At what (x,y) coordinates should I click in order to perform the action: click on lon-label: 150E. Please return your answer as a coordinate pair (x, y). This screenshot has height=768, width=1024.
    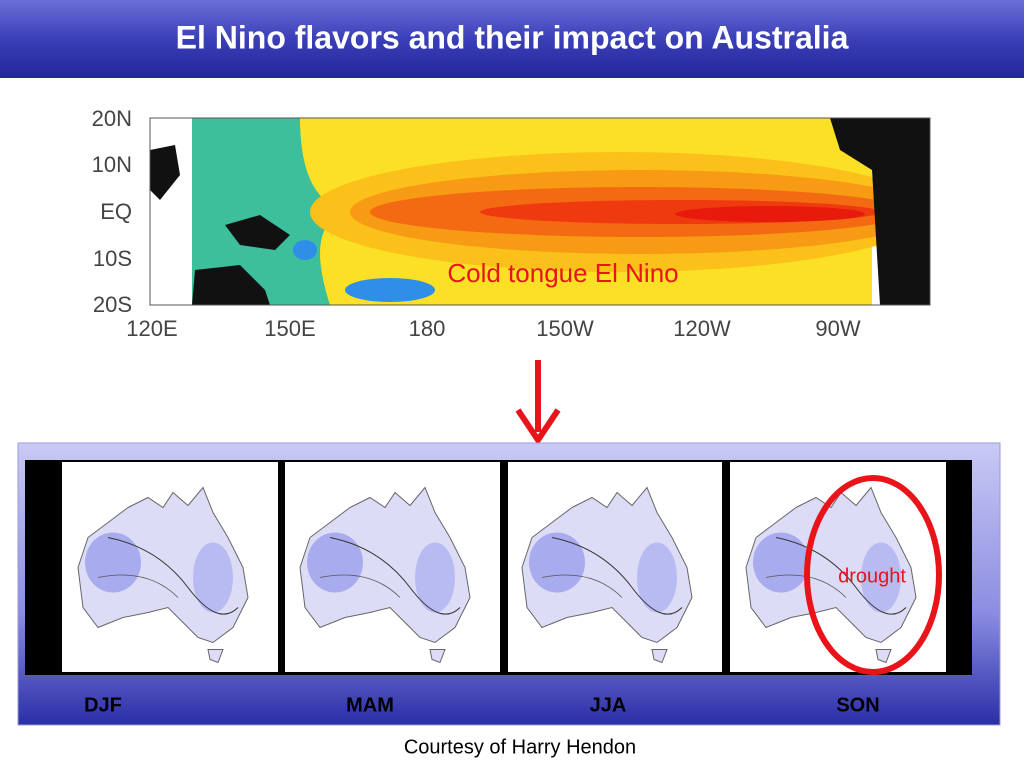
    Looking at the image, I should click on (289, 328).